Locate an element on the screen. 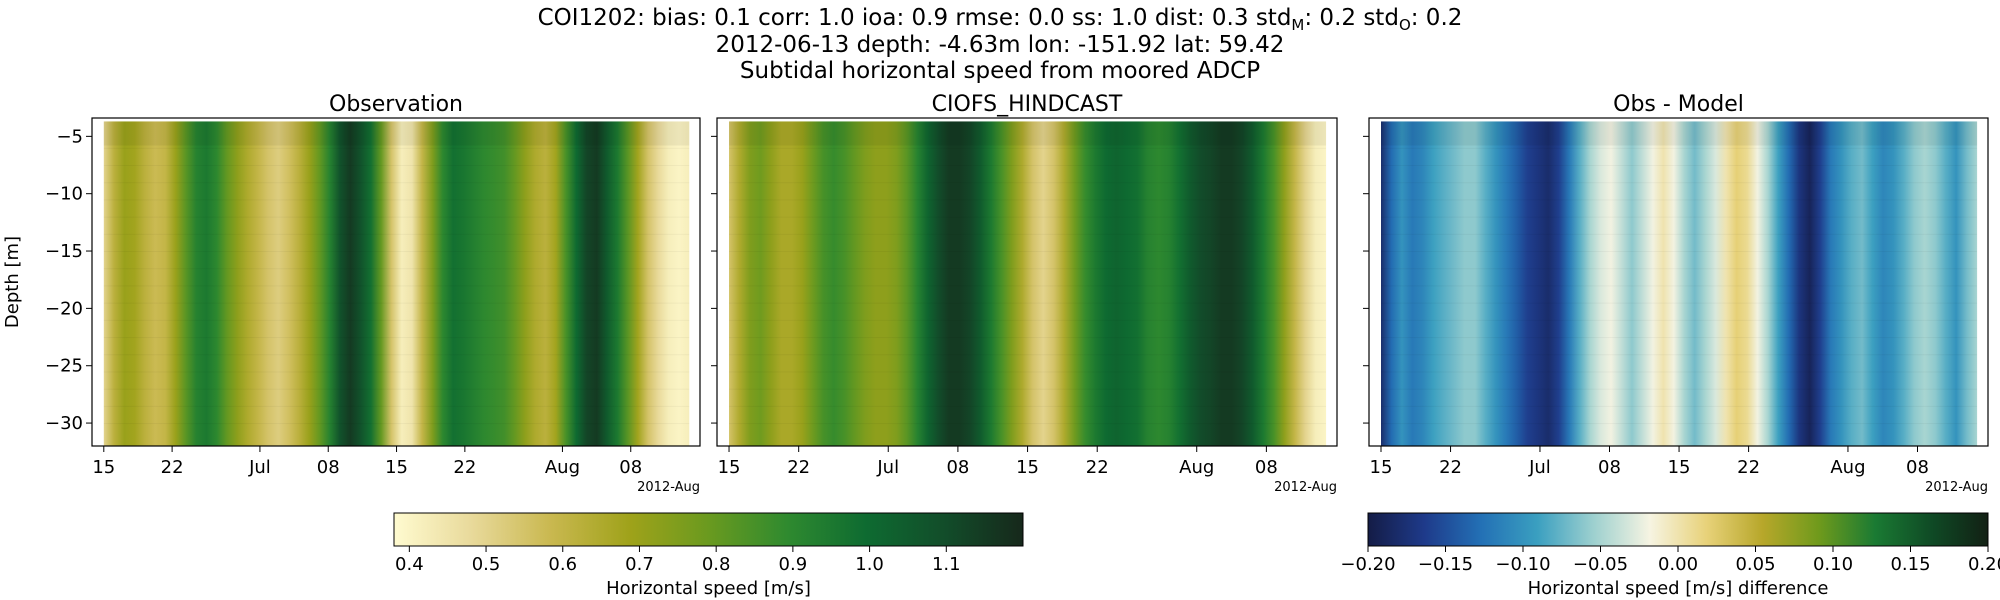 Image resolution: width=2000 pixels, height=600 pixels. colorbar-tick-label: 0.00 is located at coordinates (1678, 564).